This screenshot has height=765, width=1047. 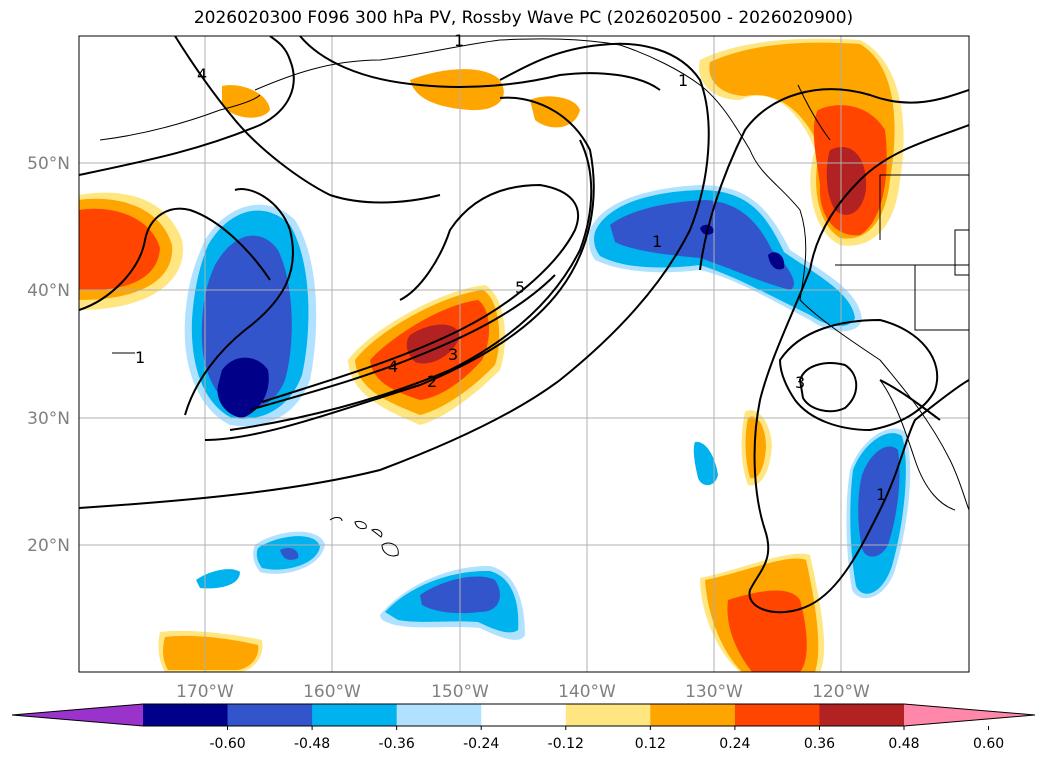 I want to click on colorbar-extend-low, so click(x=77, y=715).